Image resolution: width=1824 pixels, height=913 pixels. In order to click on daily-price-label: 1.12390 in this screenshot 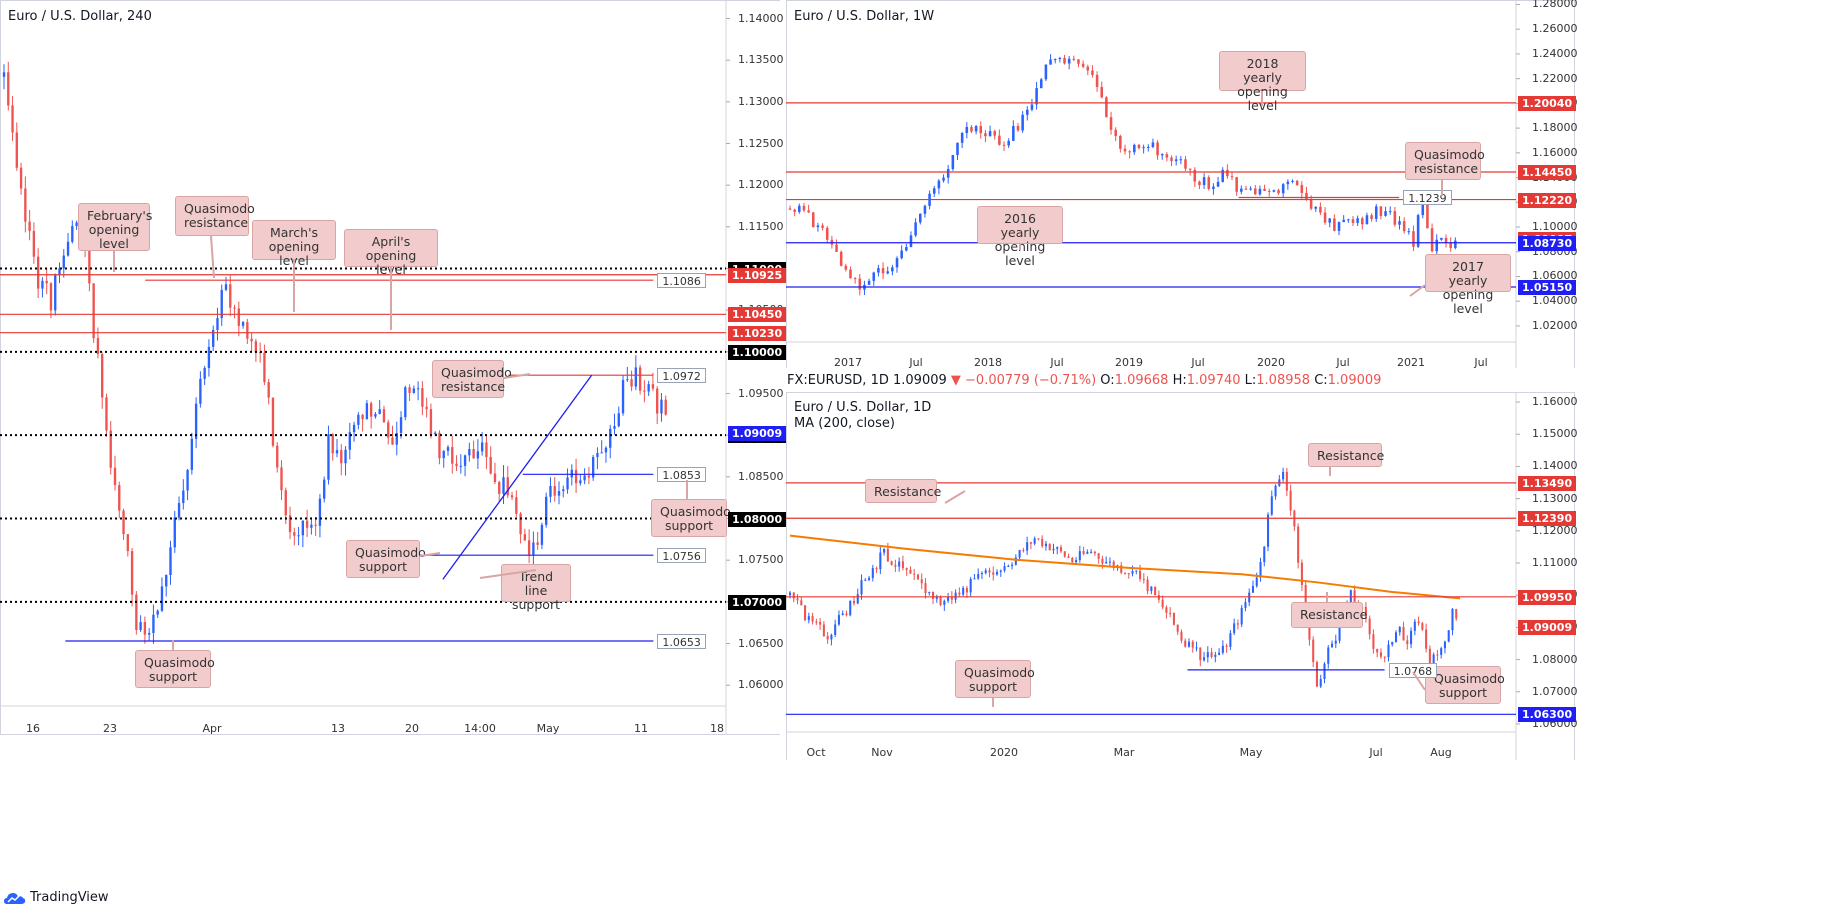, I will do `click(1547, 519)`.